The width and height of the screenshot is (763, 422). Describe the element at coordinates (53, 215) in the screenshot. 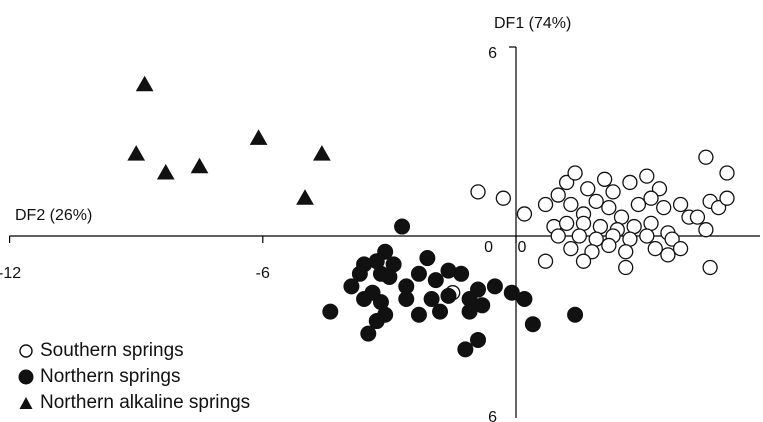

I see `x-axis-title: DF2 (26%)` at that location.